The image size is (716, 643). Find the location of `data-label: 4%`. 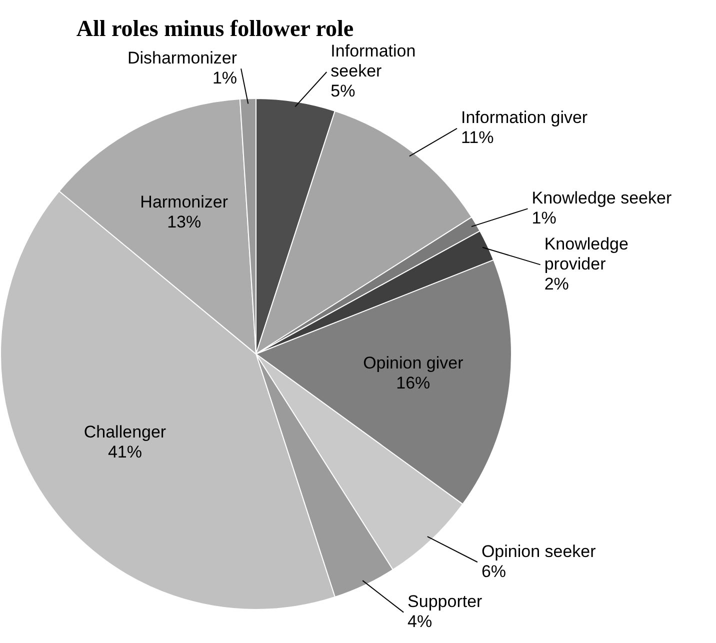

data-label: 4% is located at coordinates (420, 622).